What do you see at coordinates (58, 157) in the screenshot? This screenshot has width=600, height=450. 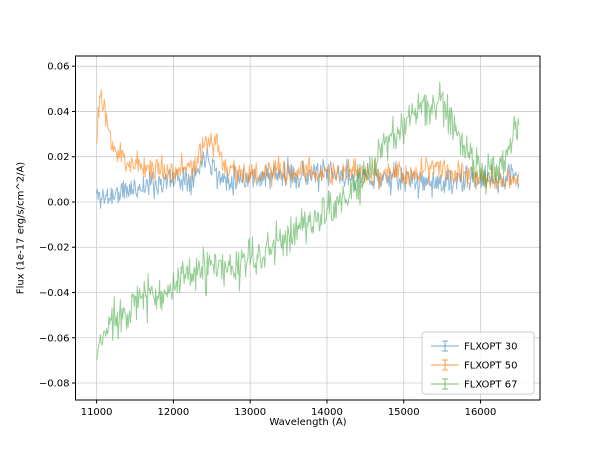 I see `y-tick-label: 0.02` at bounding box center [58, 157].